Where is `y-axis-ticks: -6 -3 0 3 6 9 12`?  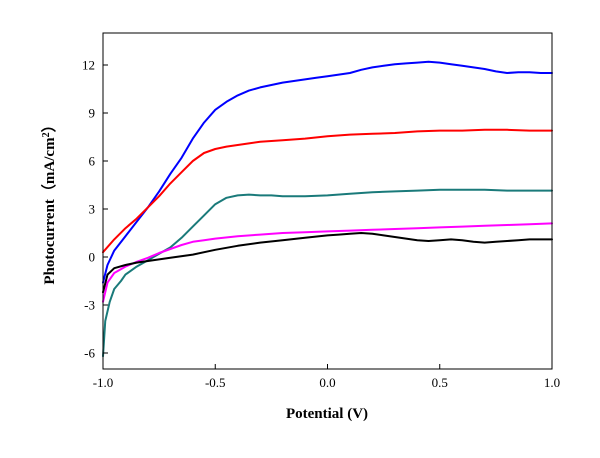
y-axis-ticks: -6 -3 0 3 6 9 12 is located at coordinates (95, 209).